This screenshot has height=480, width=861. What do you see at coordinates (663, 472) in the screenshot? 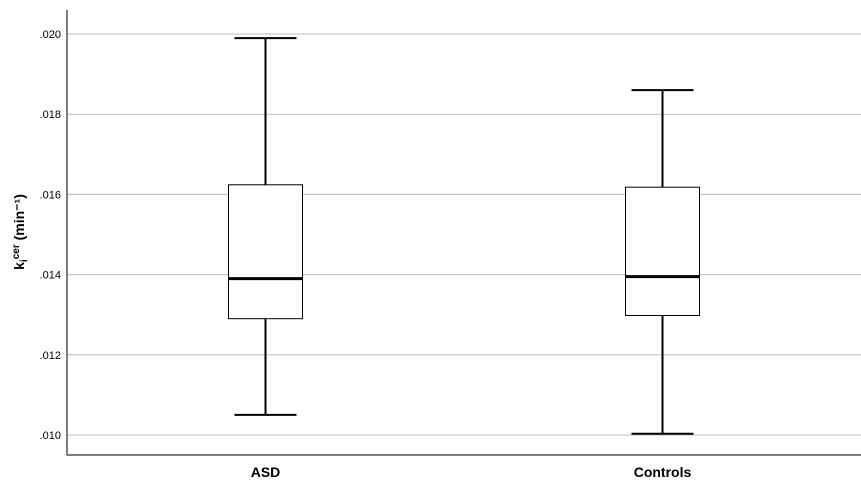
I see `x-category-label: Controls` at bounding box center [663, 472].